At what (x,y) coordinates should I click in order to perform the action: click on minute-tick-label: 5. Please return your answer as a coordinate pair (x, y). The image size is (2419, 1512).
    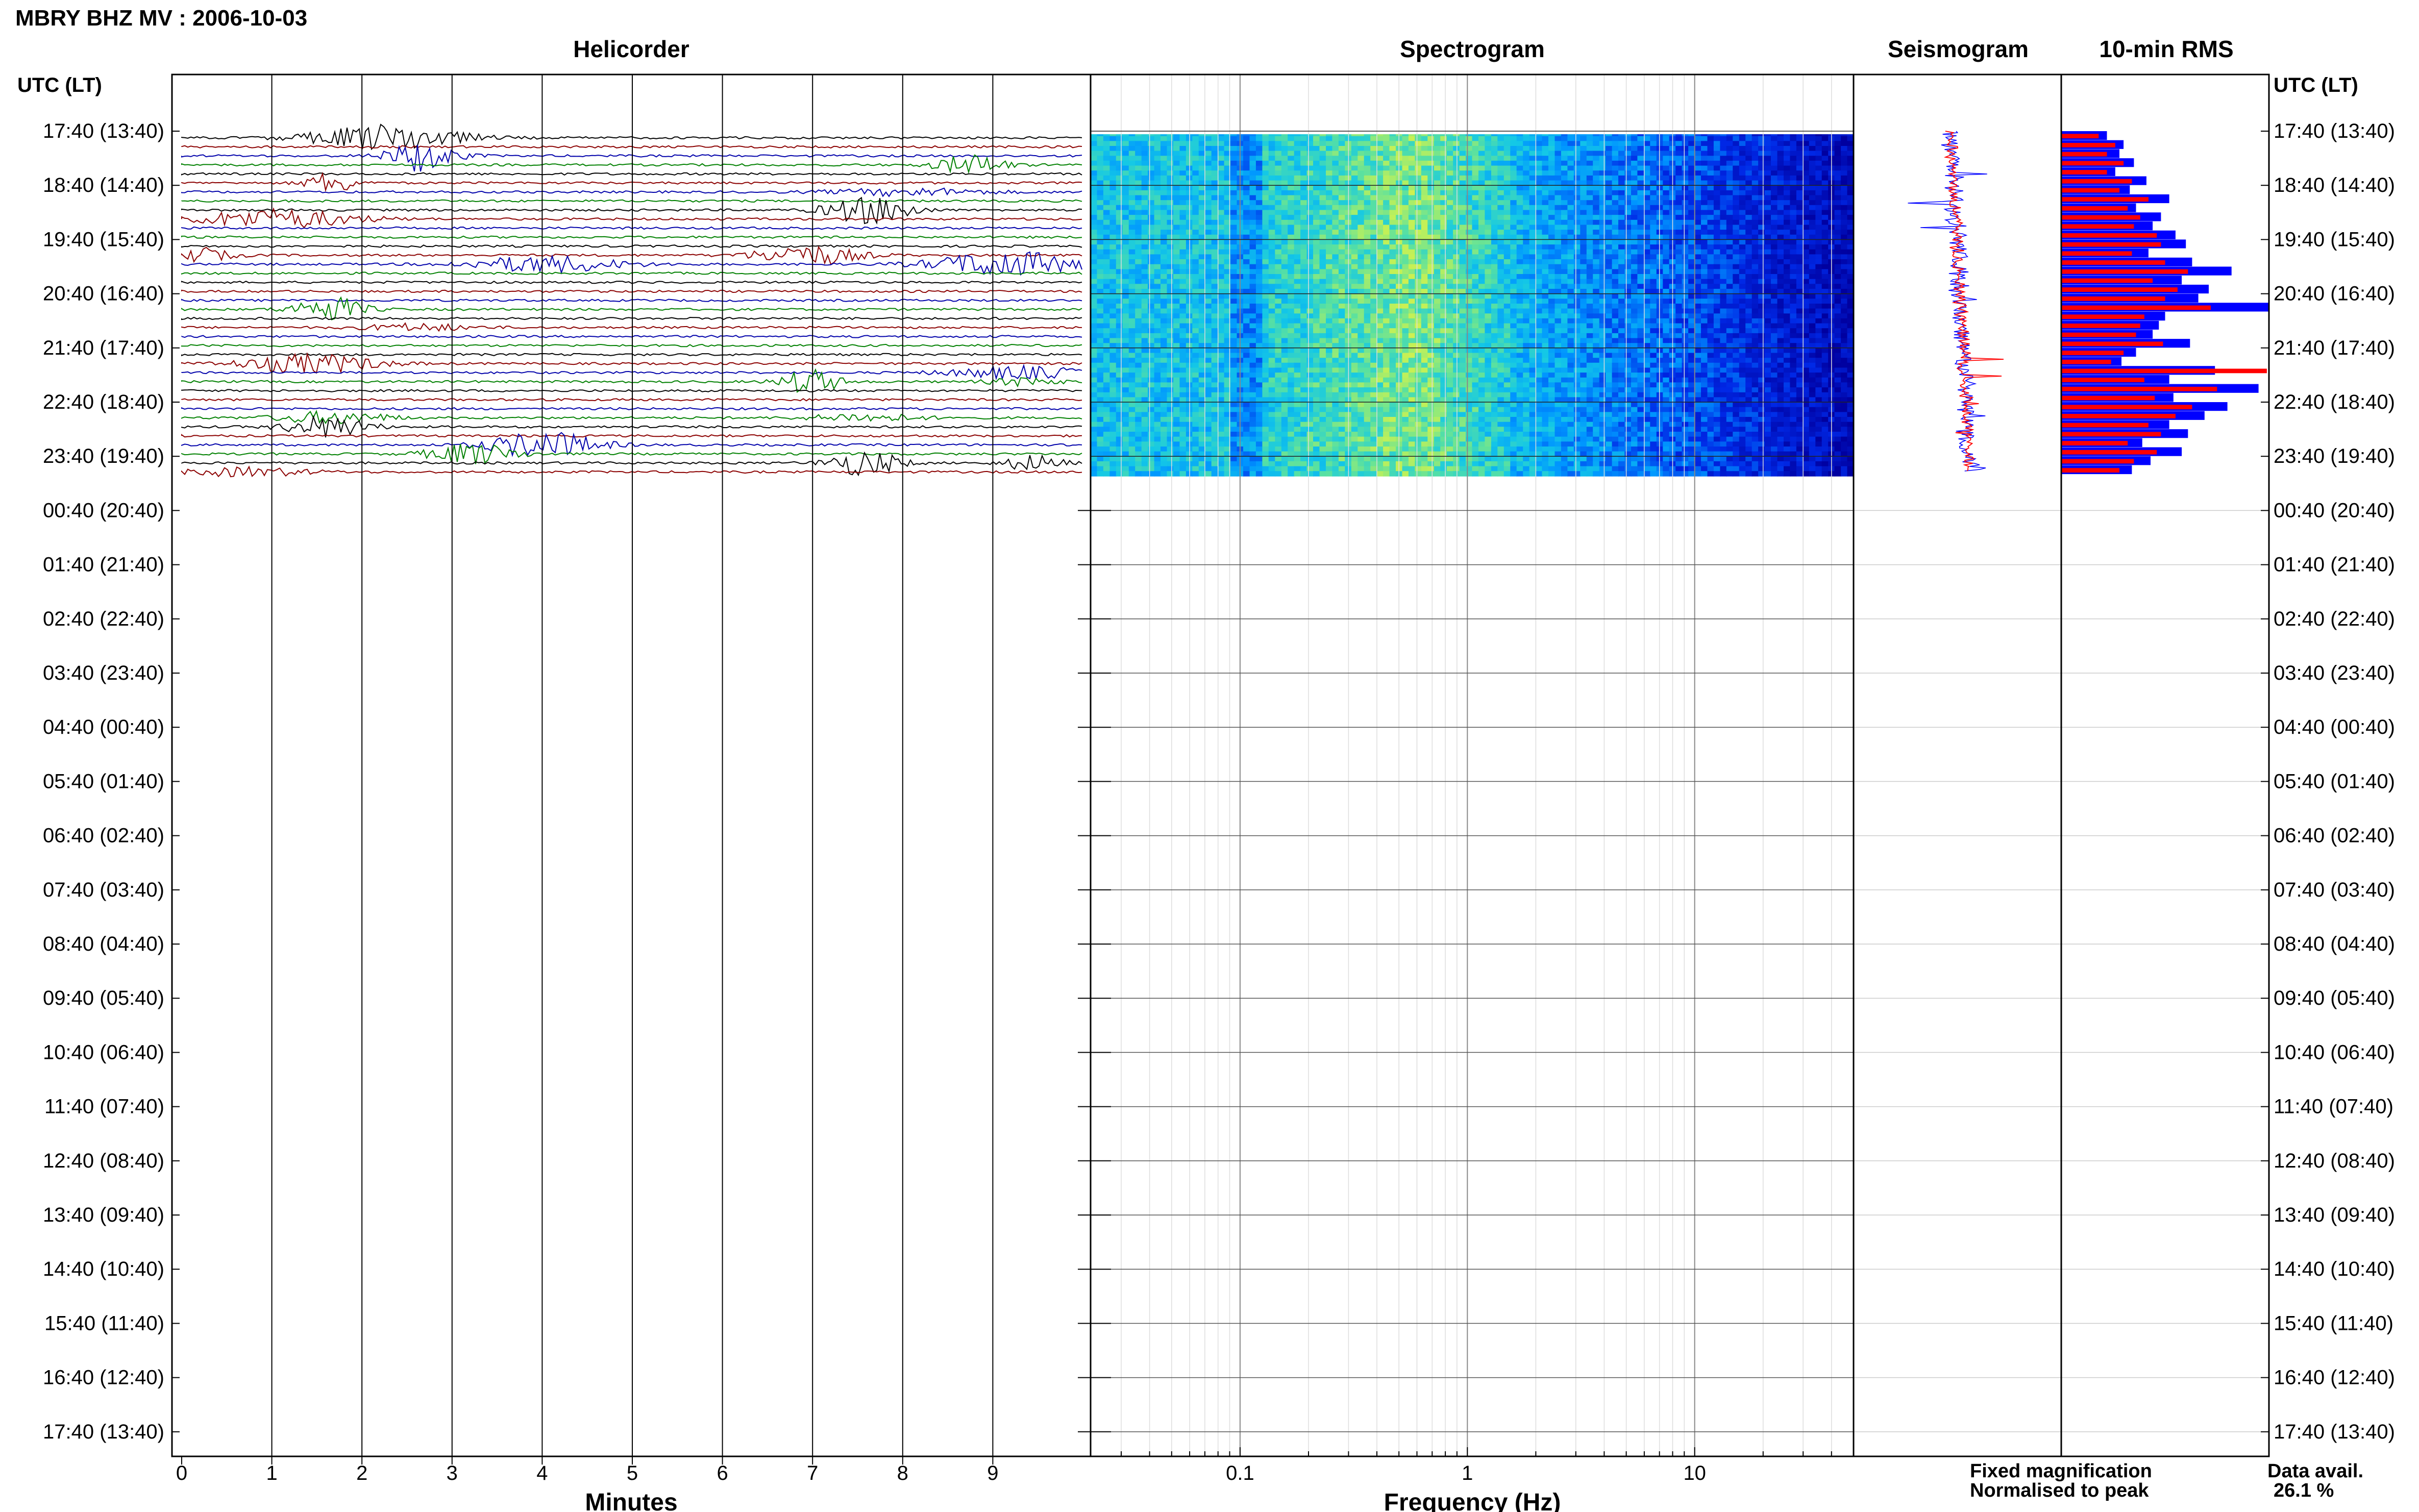
    Looking at the image, I should click on (632, 1473).